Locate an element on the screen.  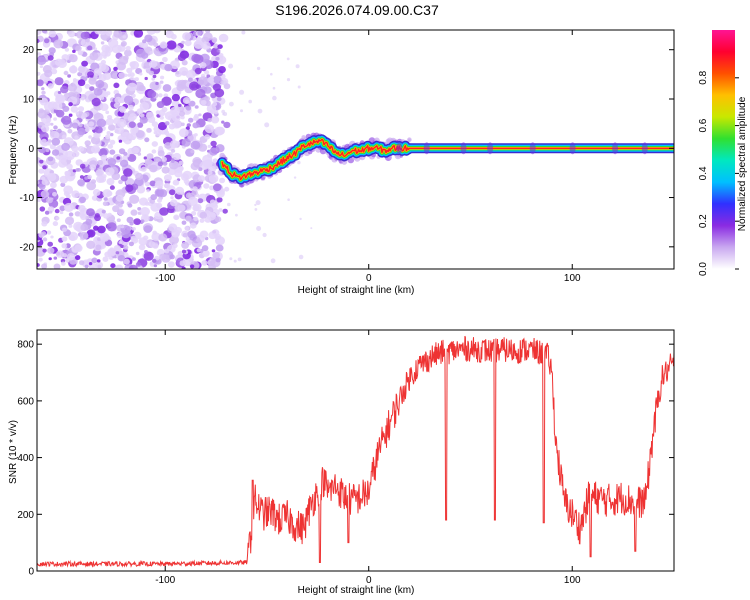
x-tick-label: 0 is located at coordinates (369, 278).